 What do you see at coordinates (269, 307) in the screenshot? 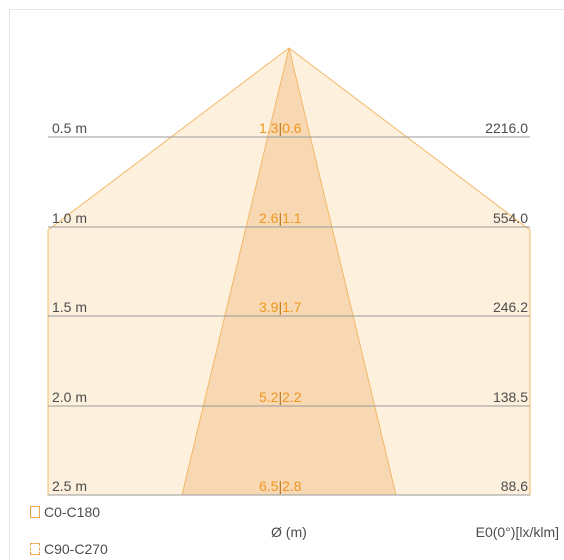
I see `diameter-c0-value: 3.9` at bounding box center [269, 307].